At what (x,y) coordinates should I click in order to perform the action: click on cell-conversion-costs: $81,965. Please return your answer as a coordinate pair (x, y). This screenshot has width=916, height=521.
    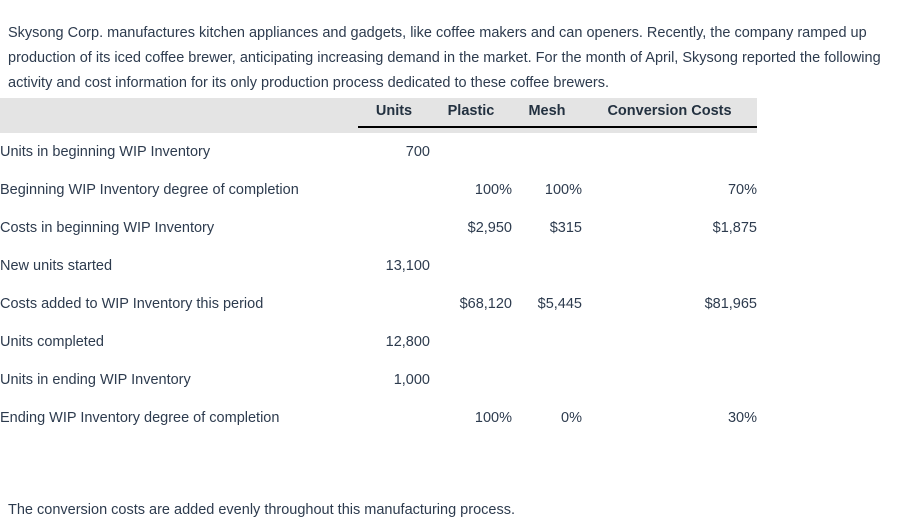
    Looking at the image, I should click on (730, 304).